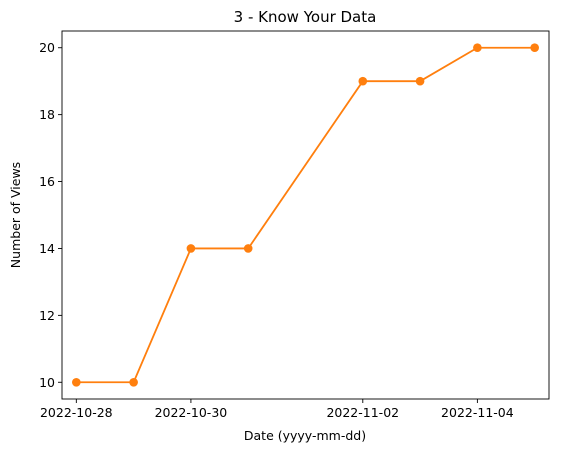 This screenshot has width=563, height=453. What do you see at coordinates (76, 412) in the screenshot?
I see `x-tick-label: 2022-10-28` at bounding box center [76, 412].